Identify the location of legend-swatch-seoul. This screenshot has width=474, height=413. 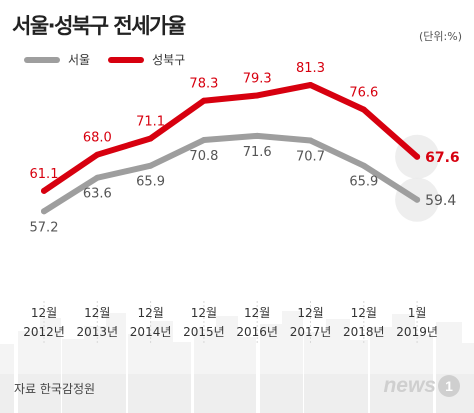
(42, 59).